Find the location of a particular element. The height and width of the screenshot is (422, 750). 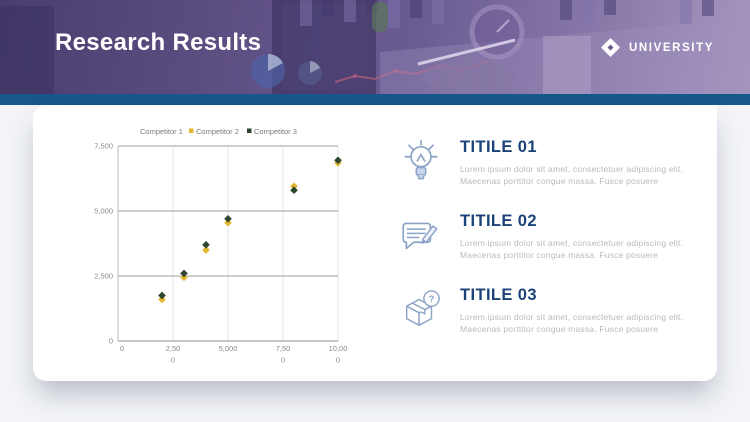

svg-text: 7,50 is located at coordinates (283, 348).